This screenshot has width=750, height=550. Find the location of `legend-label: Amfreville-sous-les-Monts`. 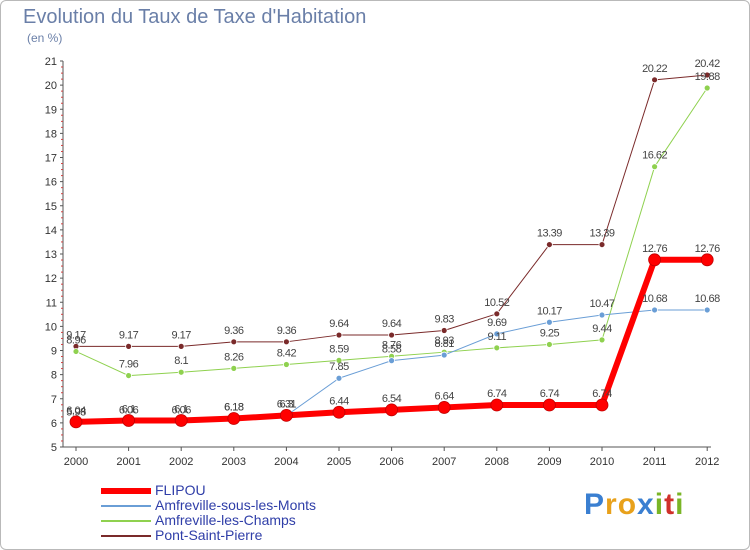

legend-label: Amfreville-sous-les-Monts is located at coordinates (236, 505).